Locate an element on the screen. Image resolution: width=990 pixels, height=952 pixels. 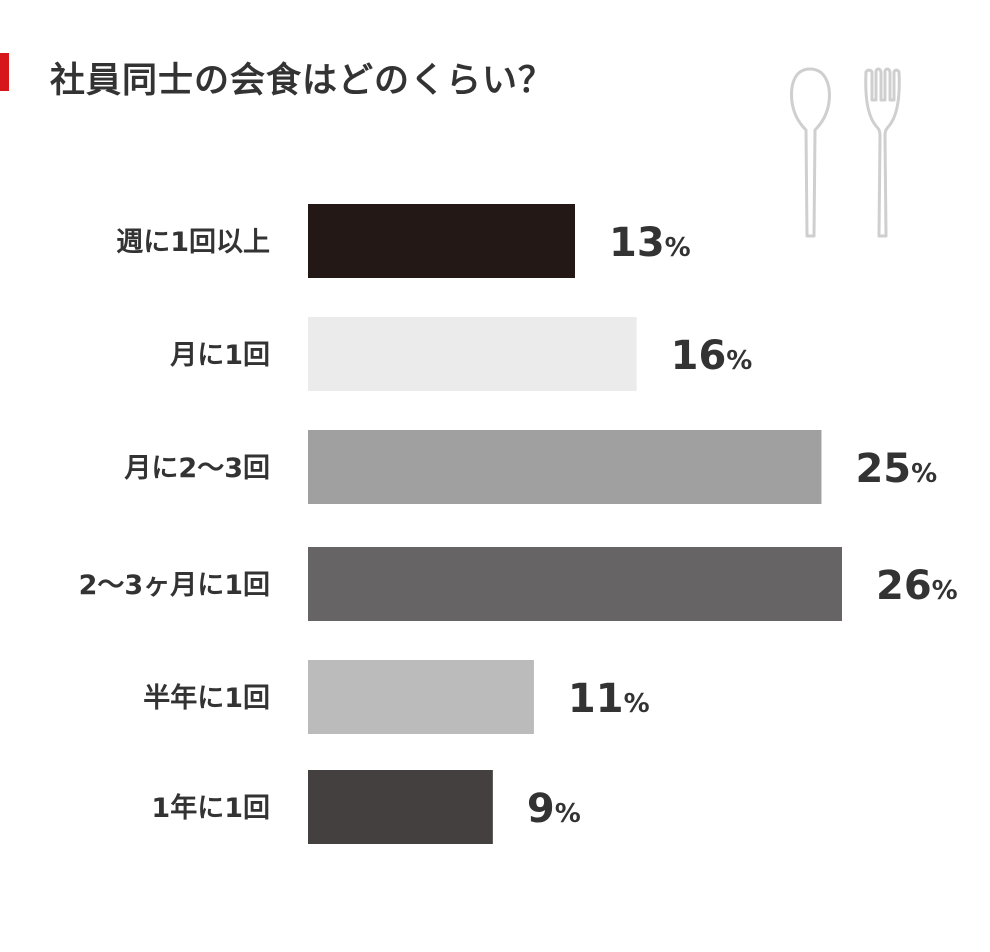
value-number: 13 is located at coordinates (637, 243).